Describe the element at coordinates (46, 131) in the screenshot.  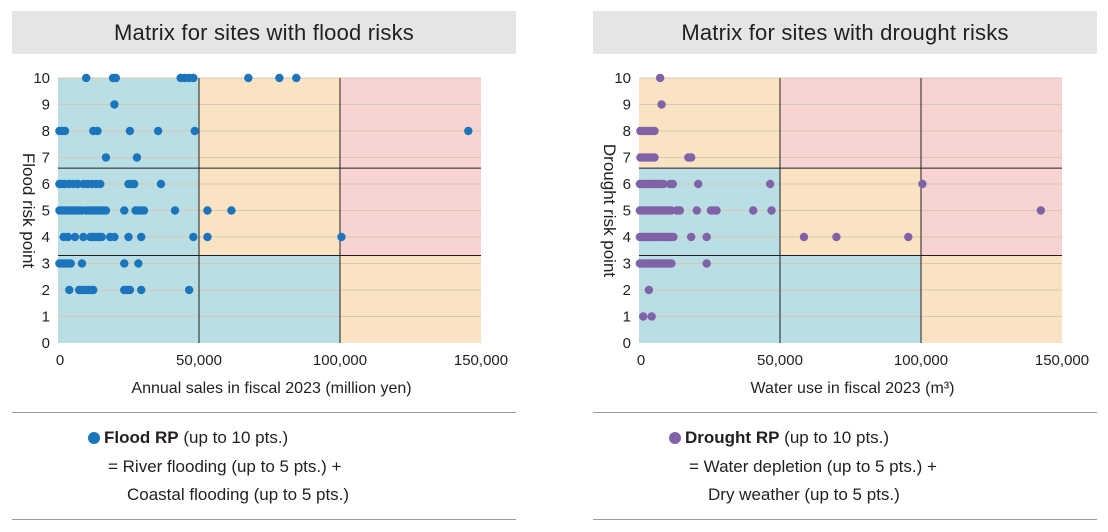
I see `flood-y-tick-label: 8` at that location.